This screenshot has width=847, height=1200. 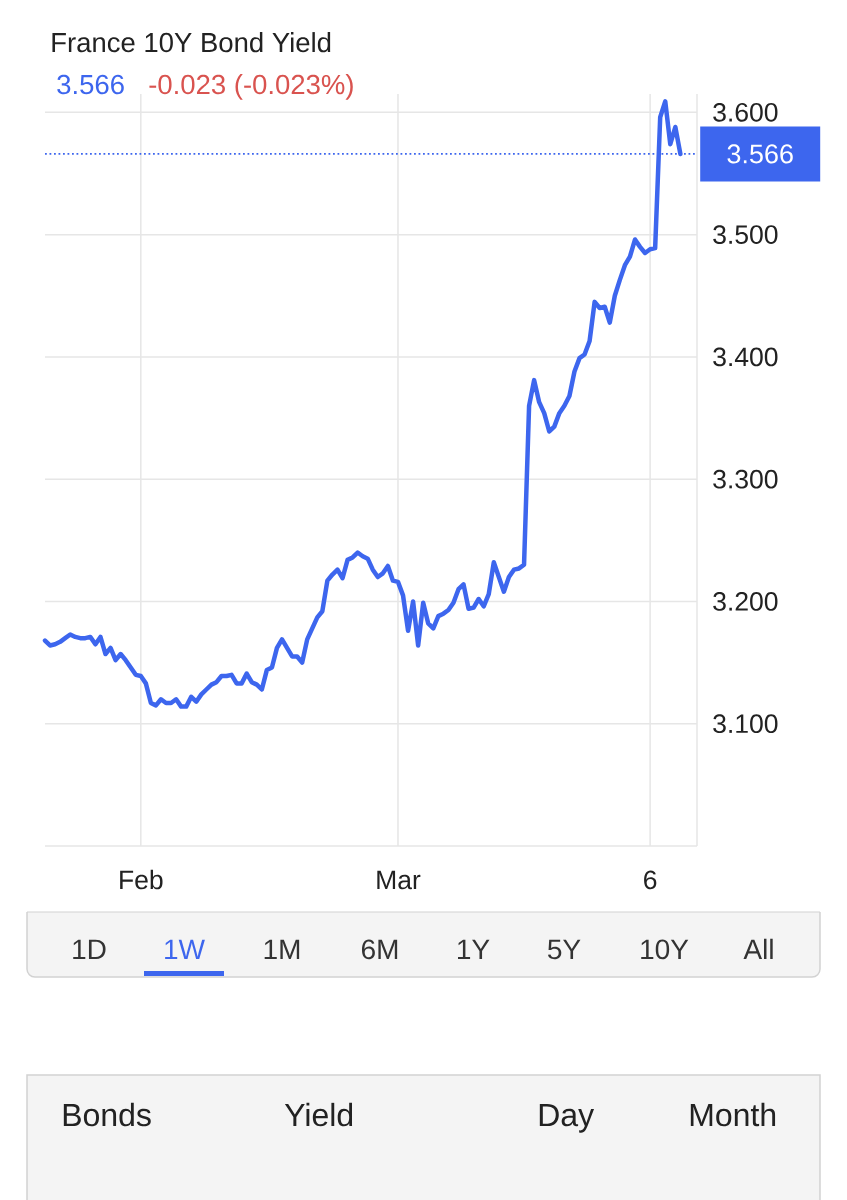 What do you see at coordinates (107, 1114) in the screenshot?
I see `text: Bonds` at bounding box center [107, 1114].